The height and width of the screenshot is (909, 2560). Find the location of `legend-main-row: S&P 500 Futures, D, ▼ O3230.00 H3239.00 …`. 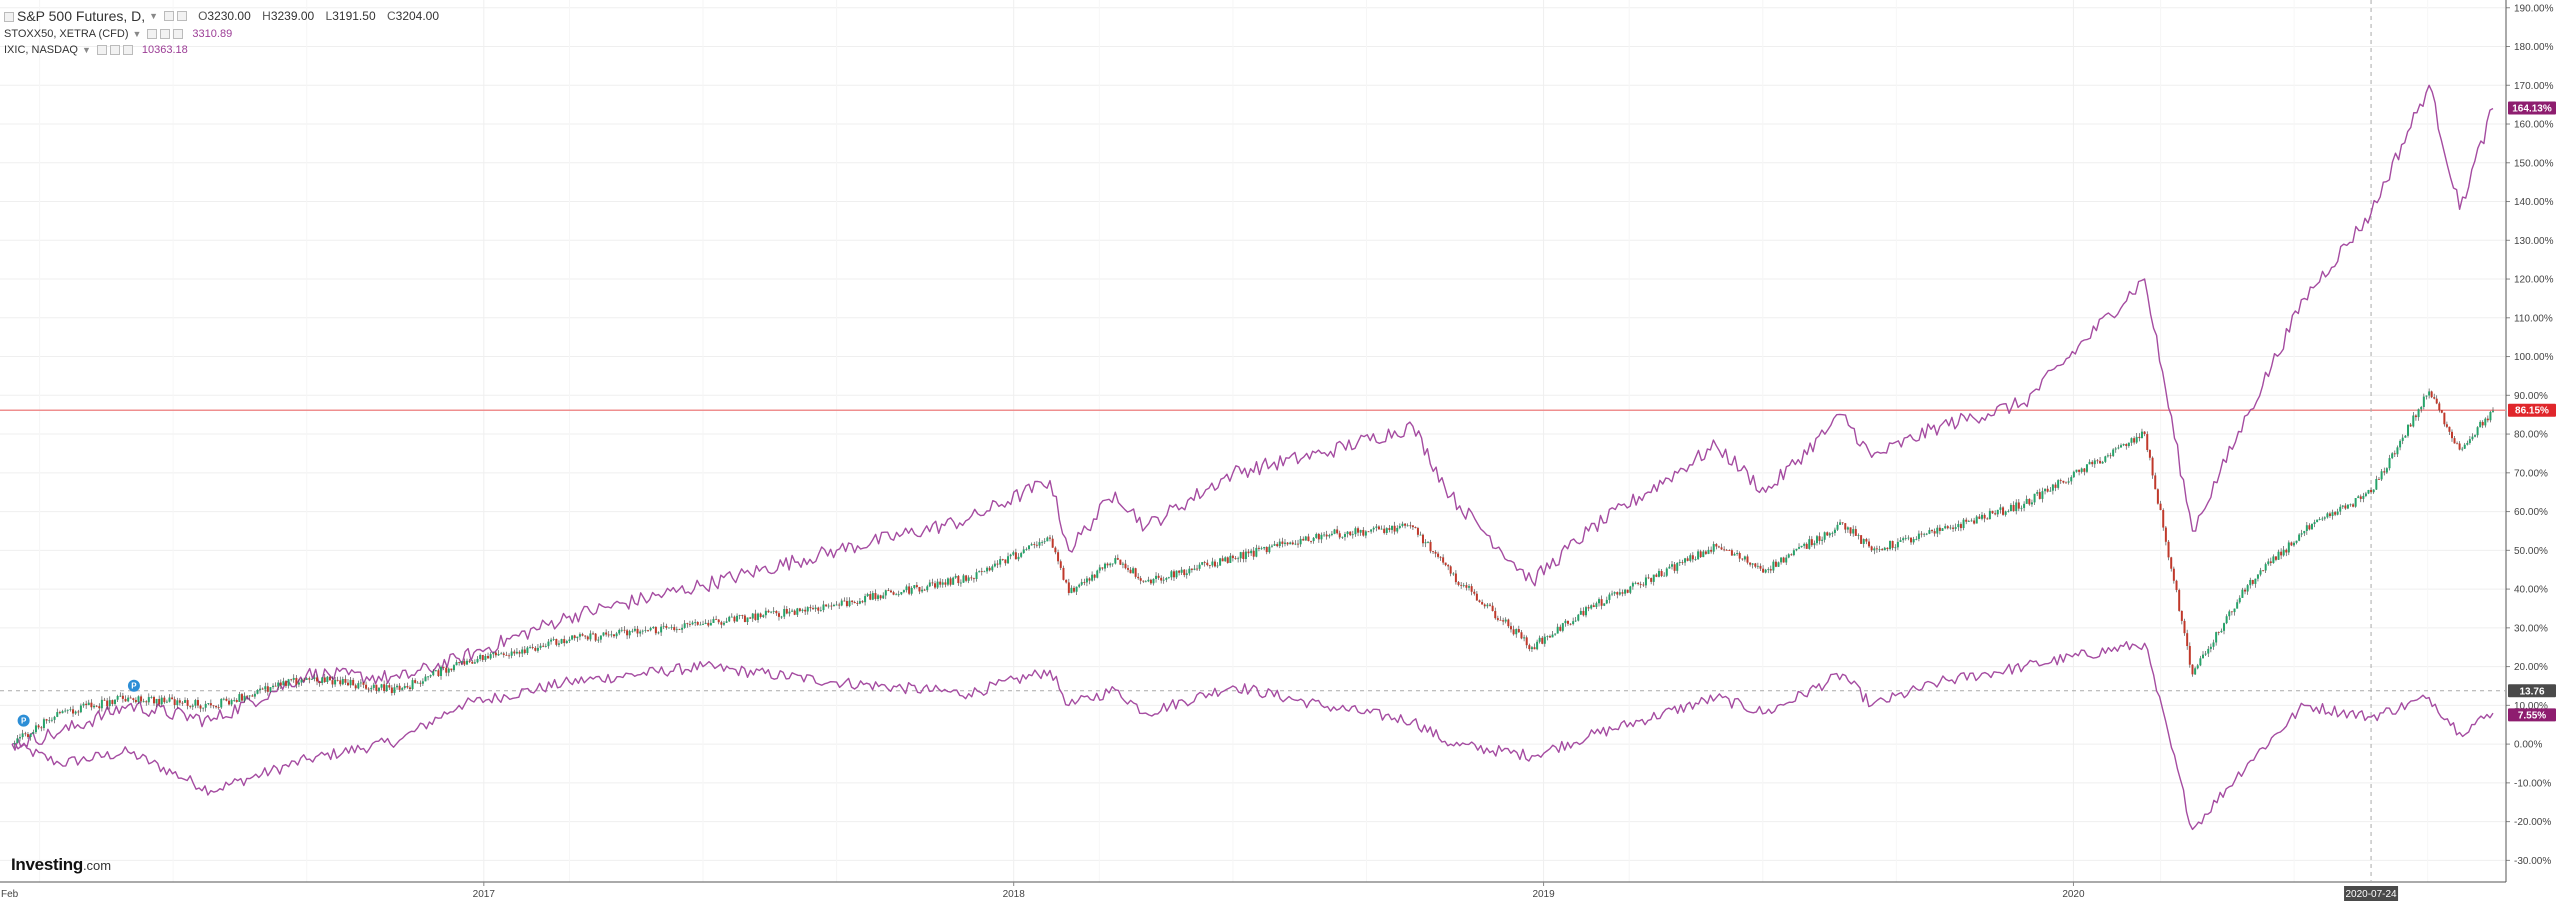

legend-main-row: S&P 500 Futures, D, ▼ O3230.00 H3239.00 … is located at coordinates (221, 16).